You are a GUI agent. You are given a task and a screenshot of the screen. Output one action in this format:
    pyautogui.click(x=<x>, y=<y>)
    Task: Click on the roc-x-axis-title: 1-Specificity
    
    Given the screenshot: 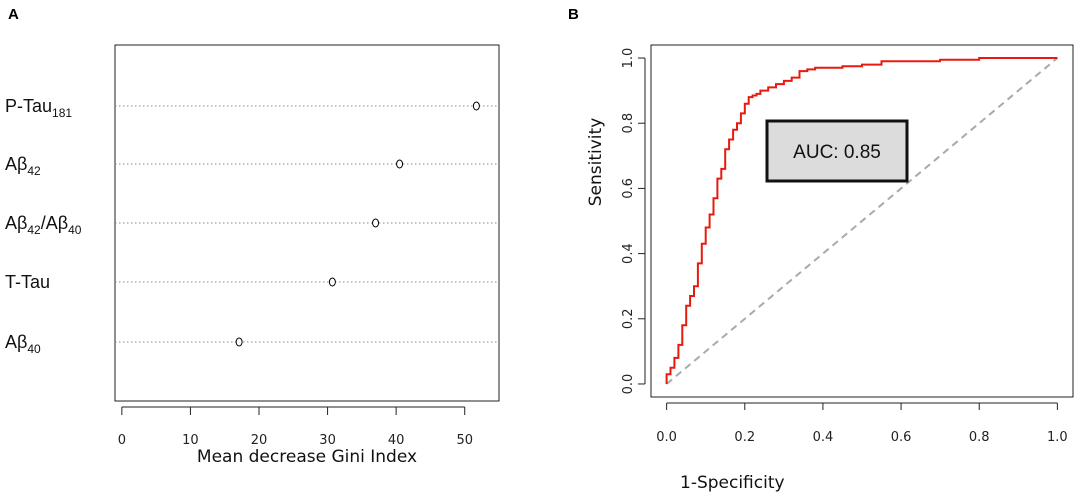 What is the action you would take?
    pyautogui.click(x=732, y=483)
    